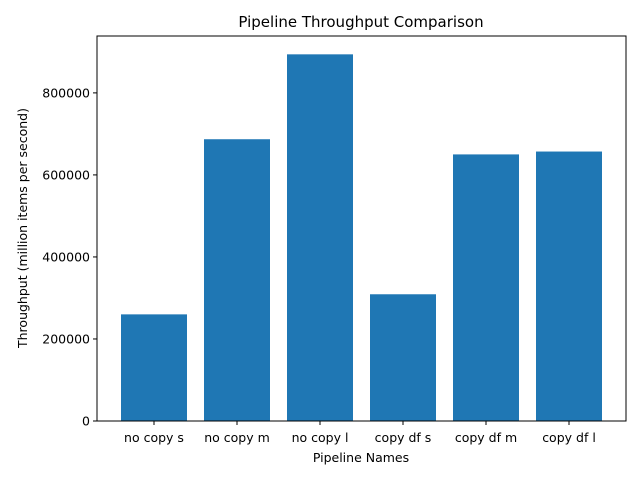 The width and height of the screenshot is (640, 480). I want to click on x-tick-label: no copy l, so click(320, 437).